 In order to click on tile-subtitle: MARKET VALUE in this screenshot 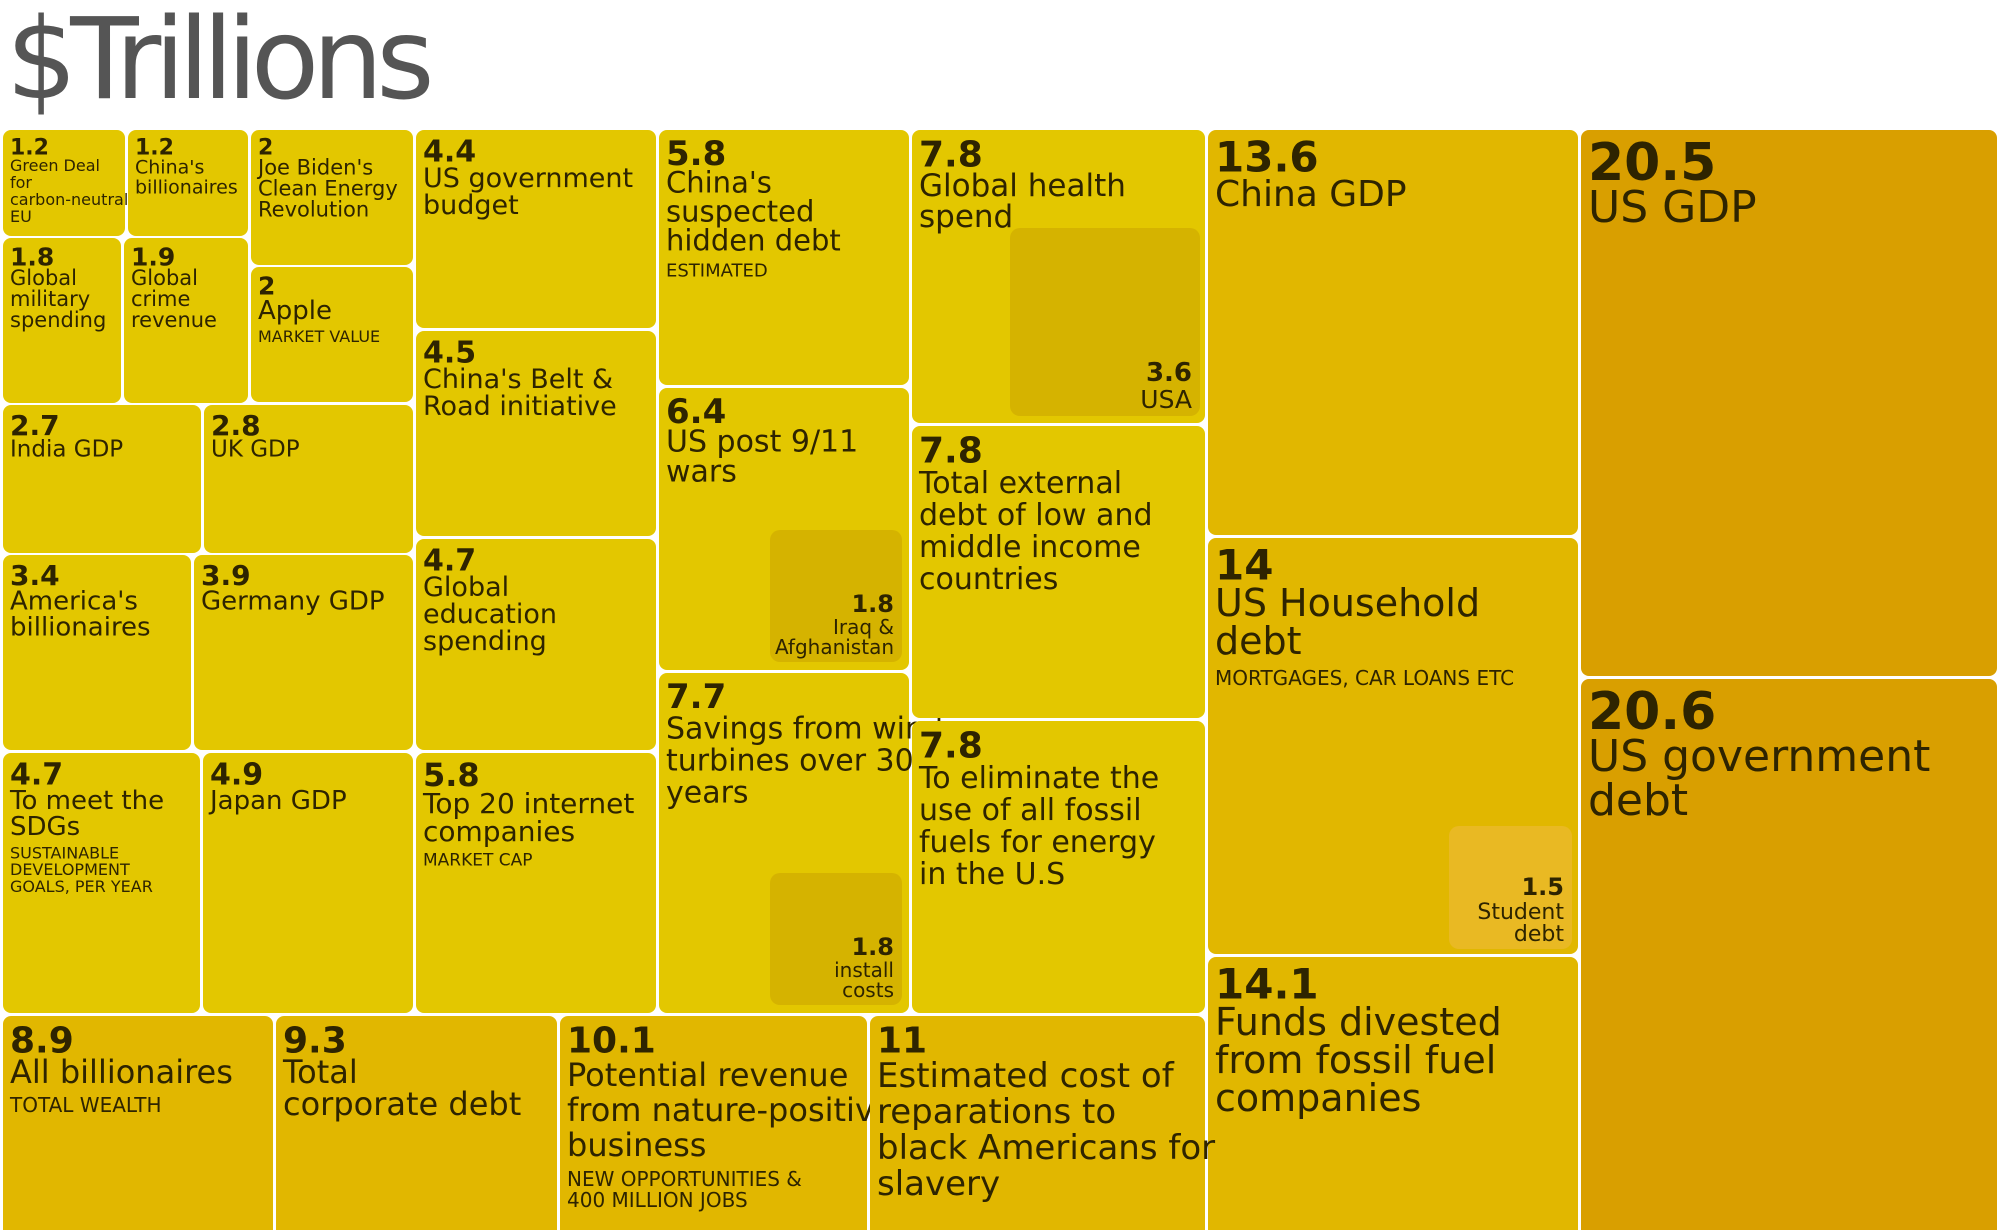, I will do `click(319, 336)`.